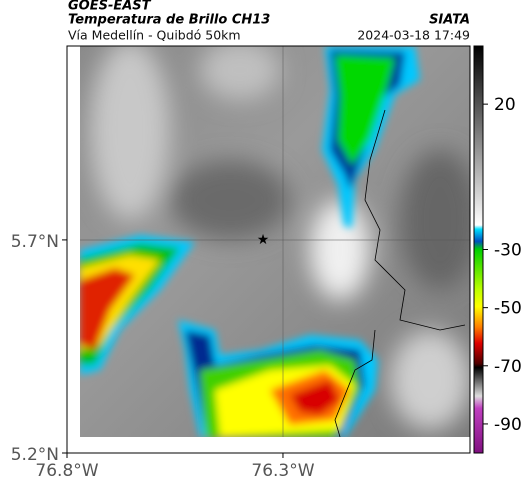 The image size is (526, 495). I want to click on colorbar-tick-label: -30, so click(508, 251).